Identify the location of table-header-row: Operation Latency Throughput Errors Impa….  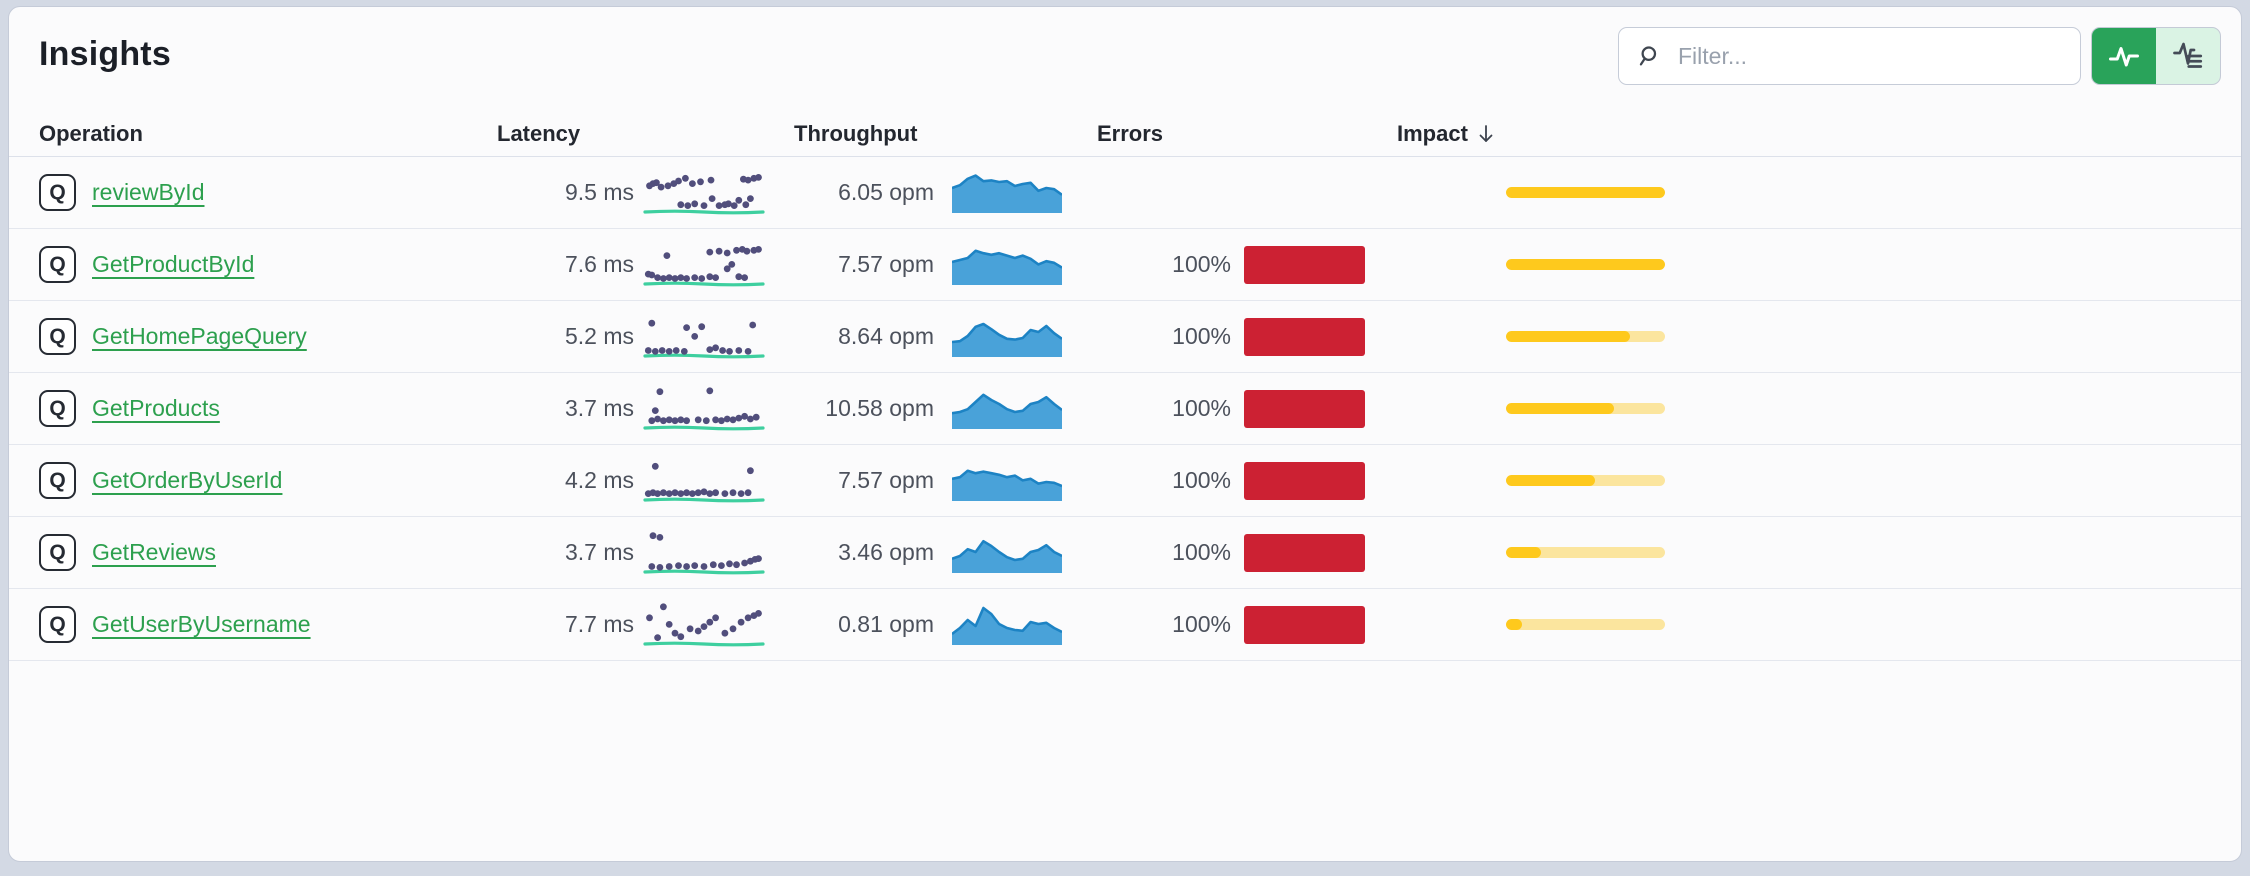
(1125, 134).